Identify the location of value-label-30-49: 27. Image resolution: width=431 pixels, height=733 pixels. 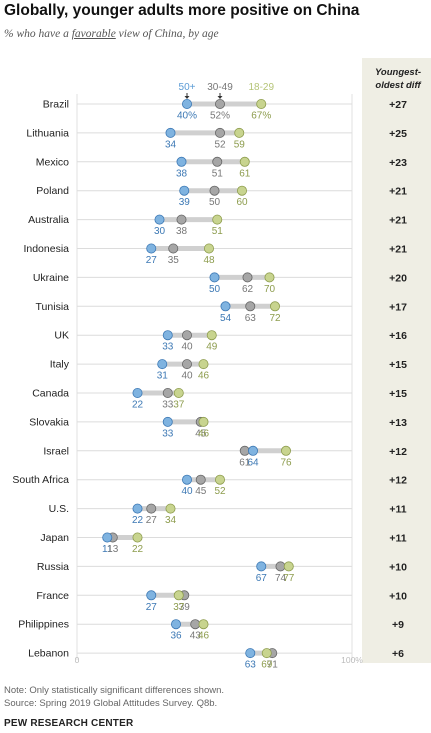
(152, 520).